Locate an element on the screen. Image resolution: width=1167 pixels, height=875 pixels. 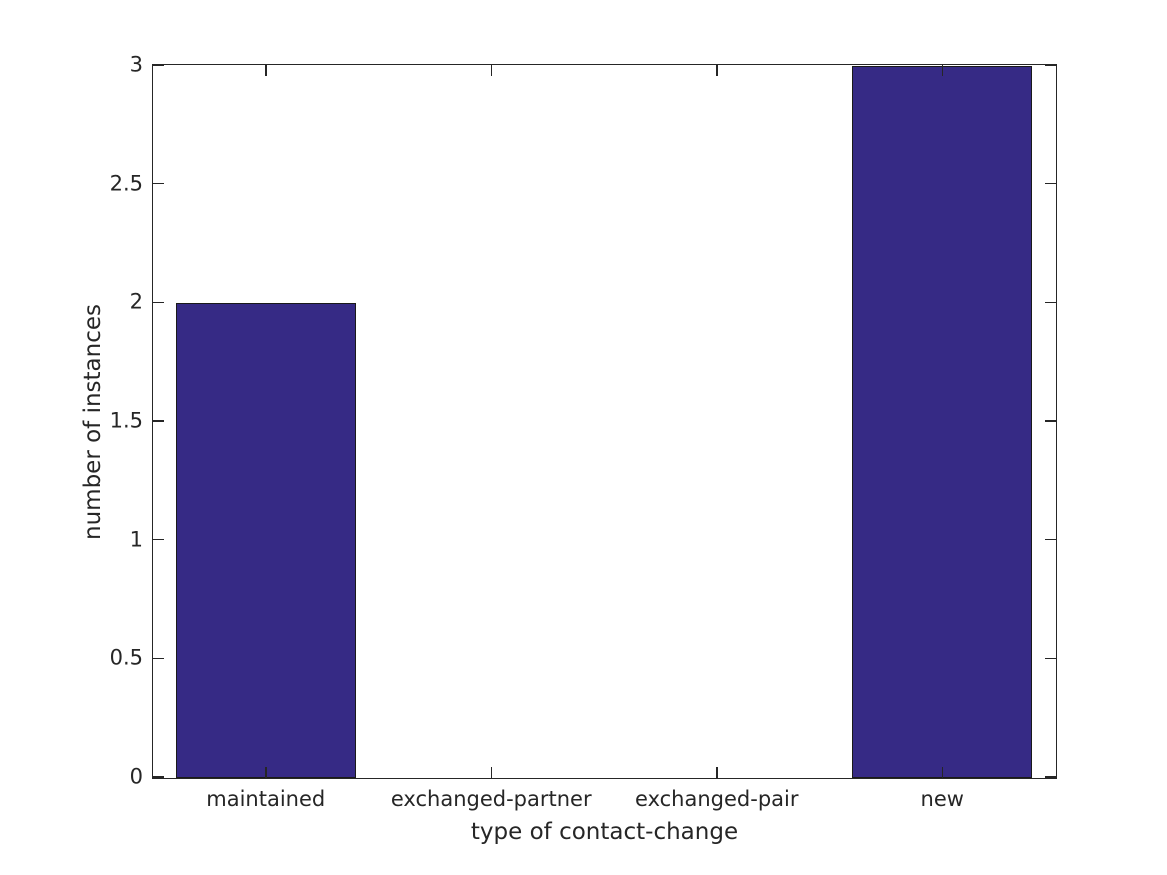
y-axis-label-text: number of instances is located at coordinates (93, 421).